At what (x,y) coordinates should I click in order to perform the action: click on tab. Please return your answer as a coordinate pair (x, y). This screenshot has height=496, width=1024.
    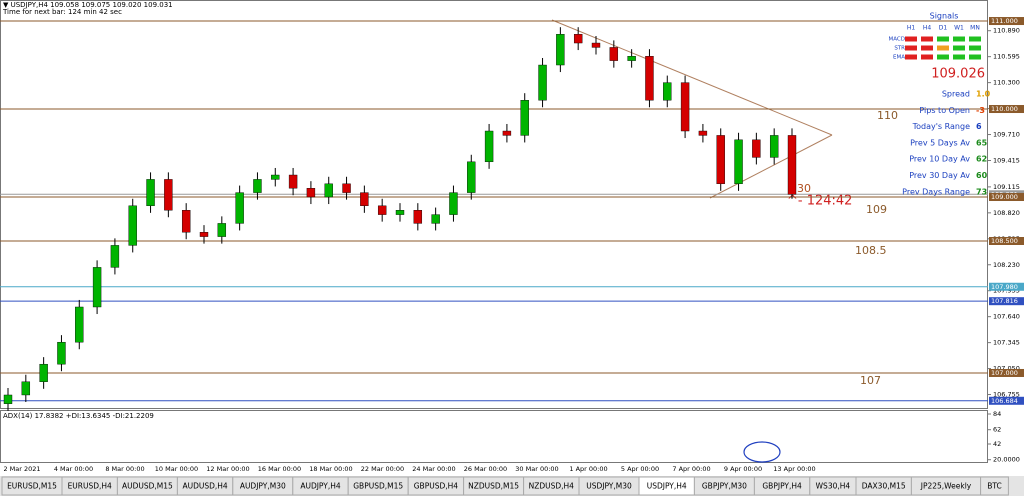
    Looking at the image, I should click on (994, 486).